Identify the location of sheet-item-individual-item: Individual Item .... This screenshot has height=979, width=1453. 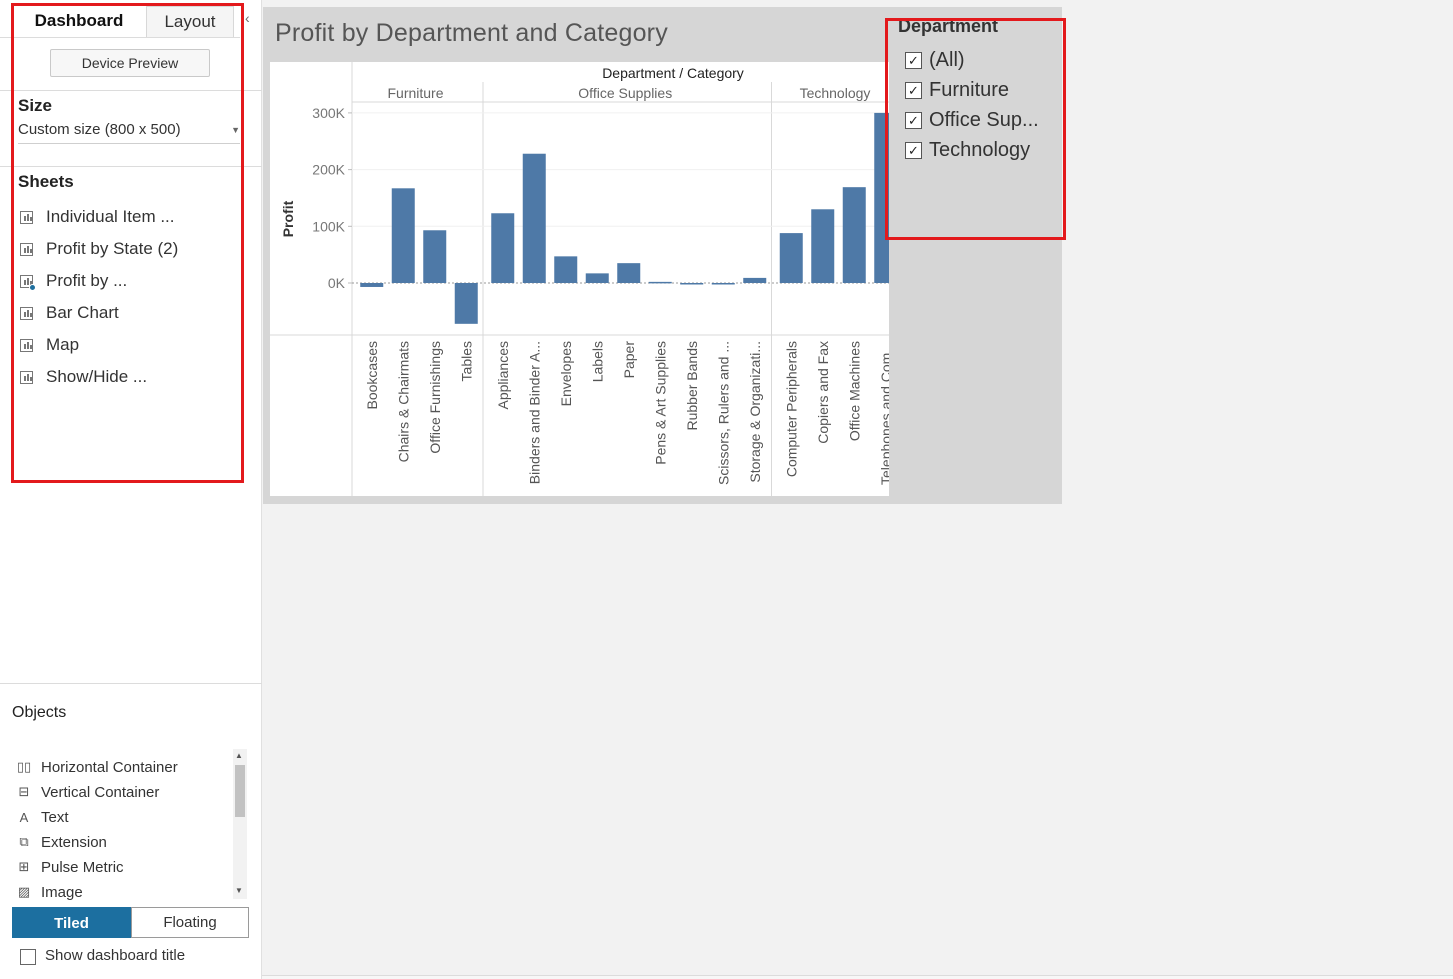
(97, 217).